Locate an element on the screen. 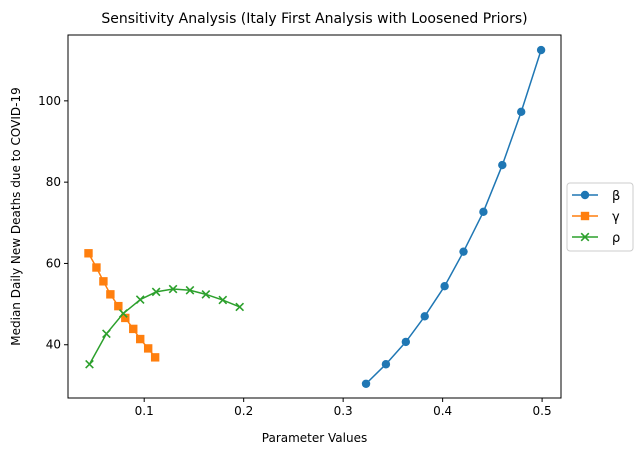 Image resolution: width=637 pixels, height=455 pixels. y-tick-label: 80 is located at coordinates (53, 182).